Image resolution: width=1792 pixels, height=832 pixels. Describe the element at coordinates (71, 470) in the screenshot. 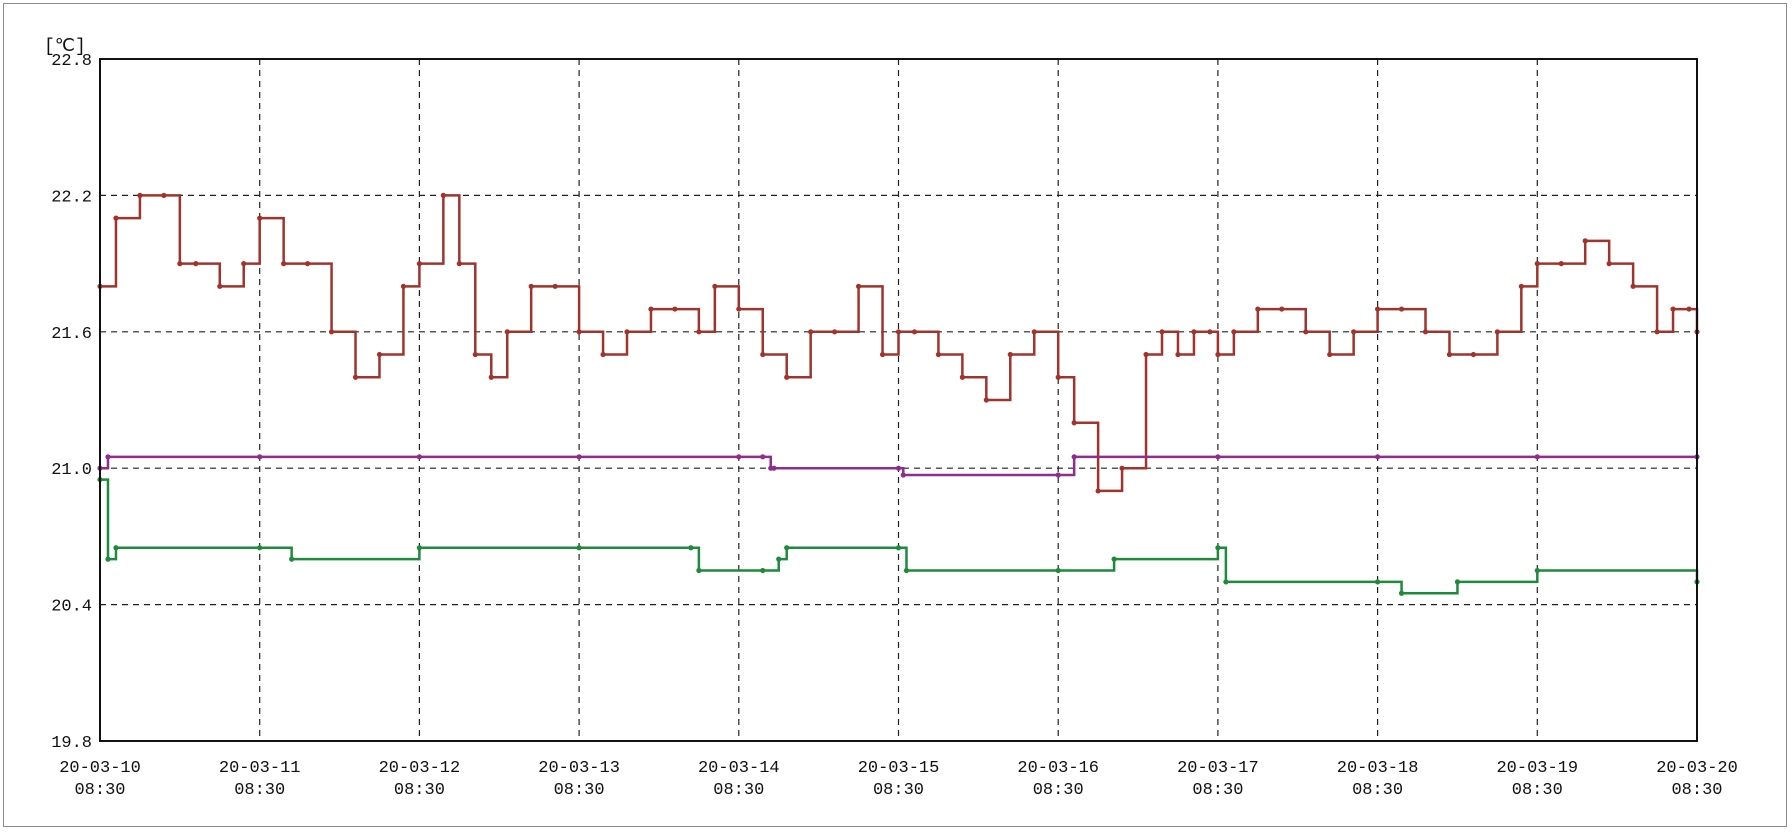

I see `y-tick-label: 21.0` at that location.